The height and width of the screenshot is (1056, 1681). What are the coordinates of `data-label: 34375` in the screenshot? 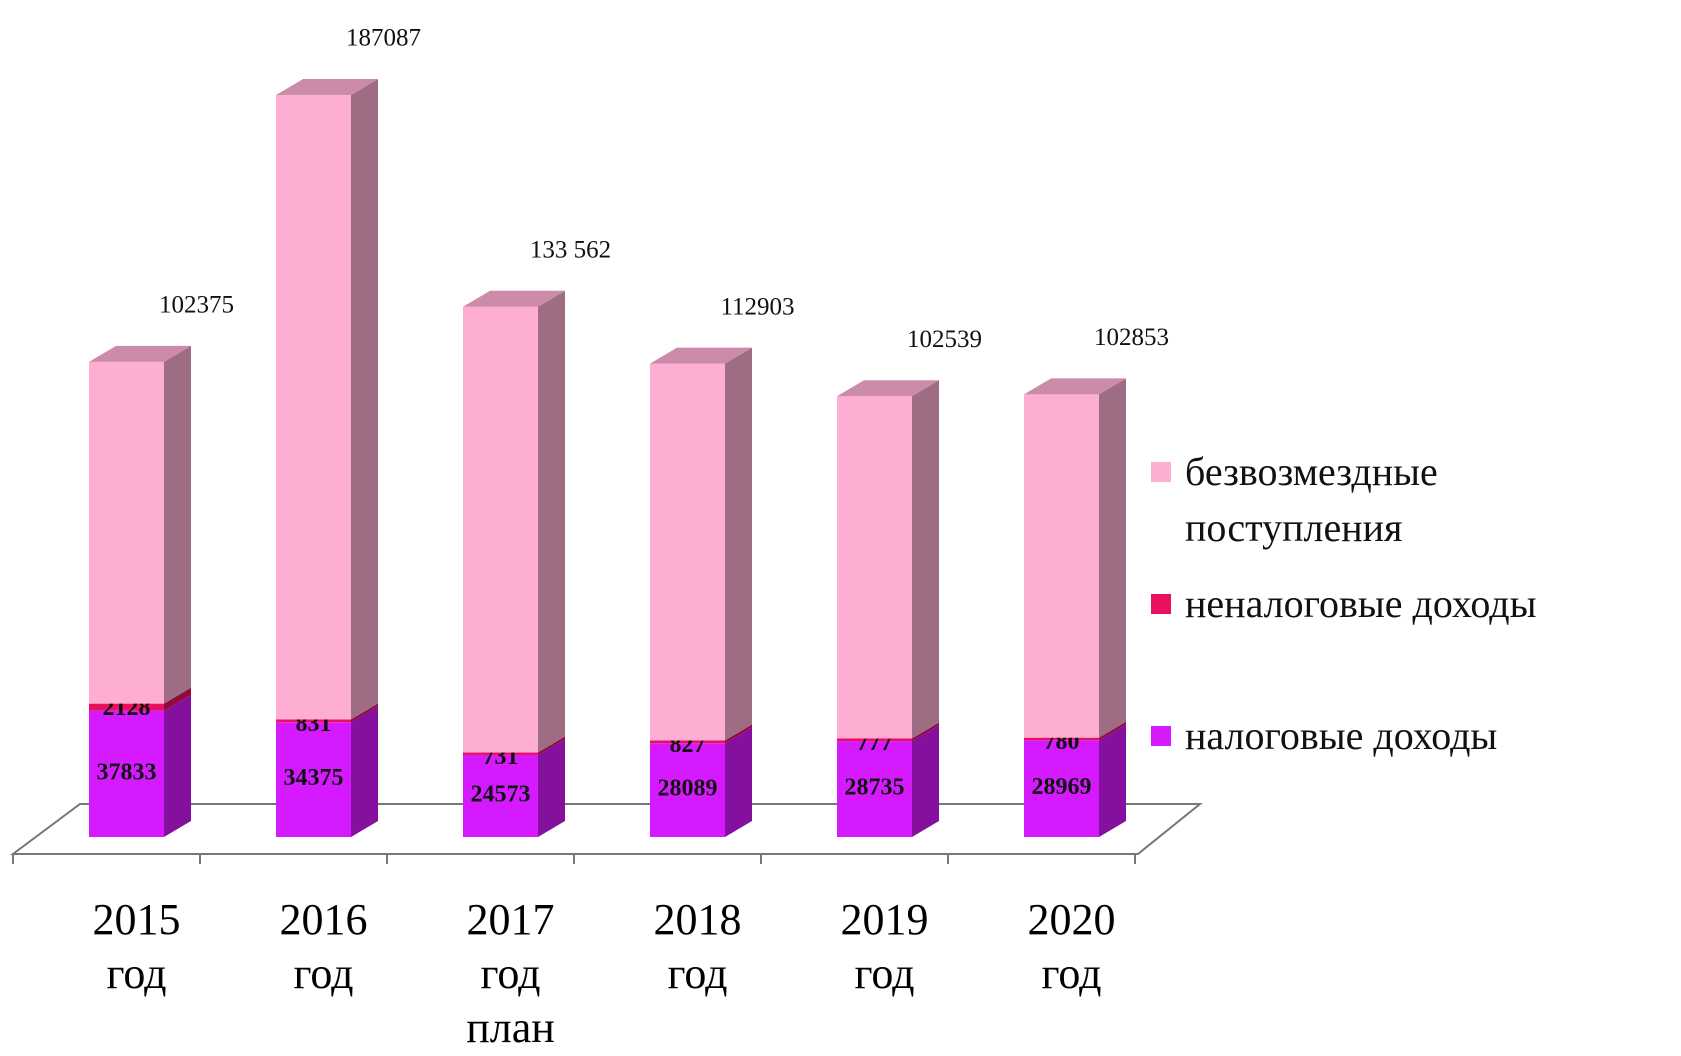 It's located at (314, 778).